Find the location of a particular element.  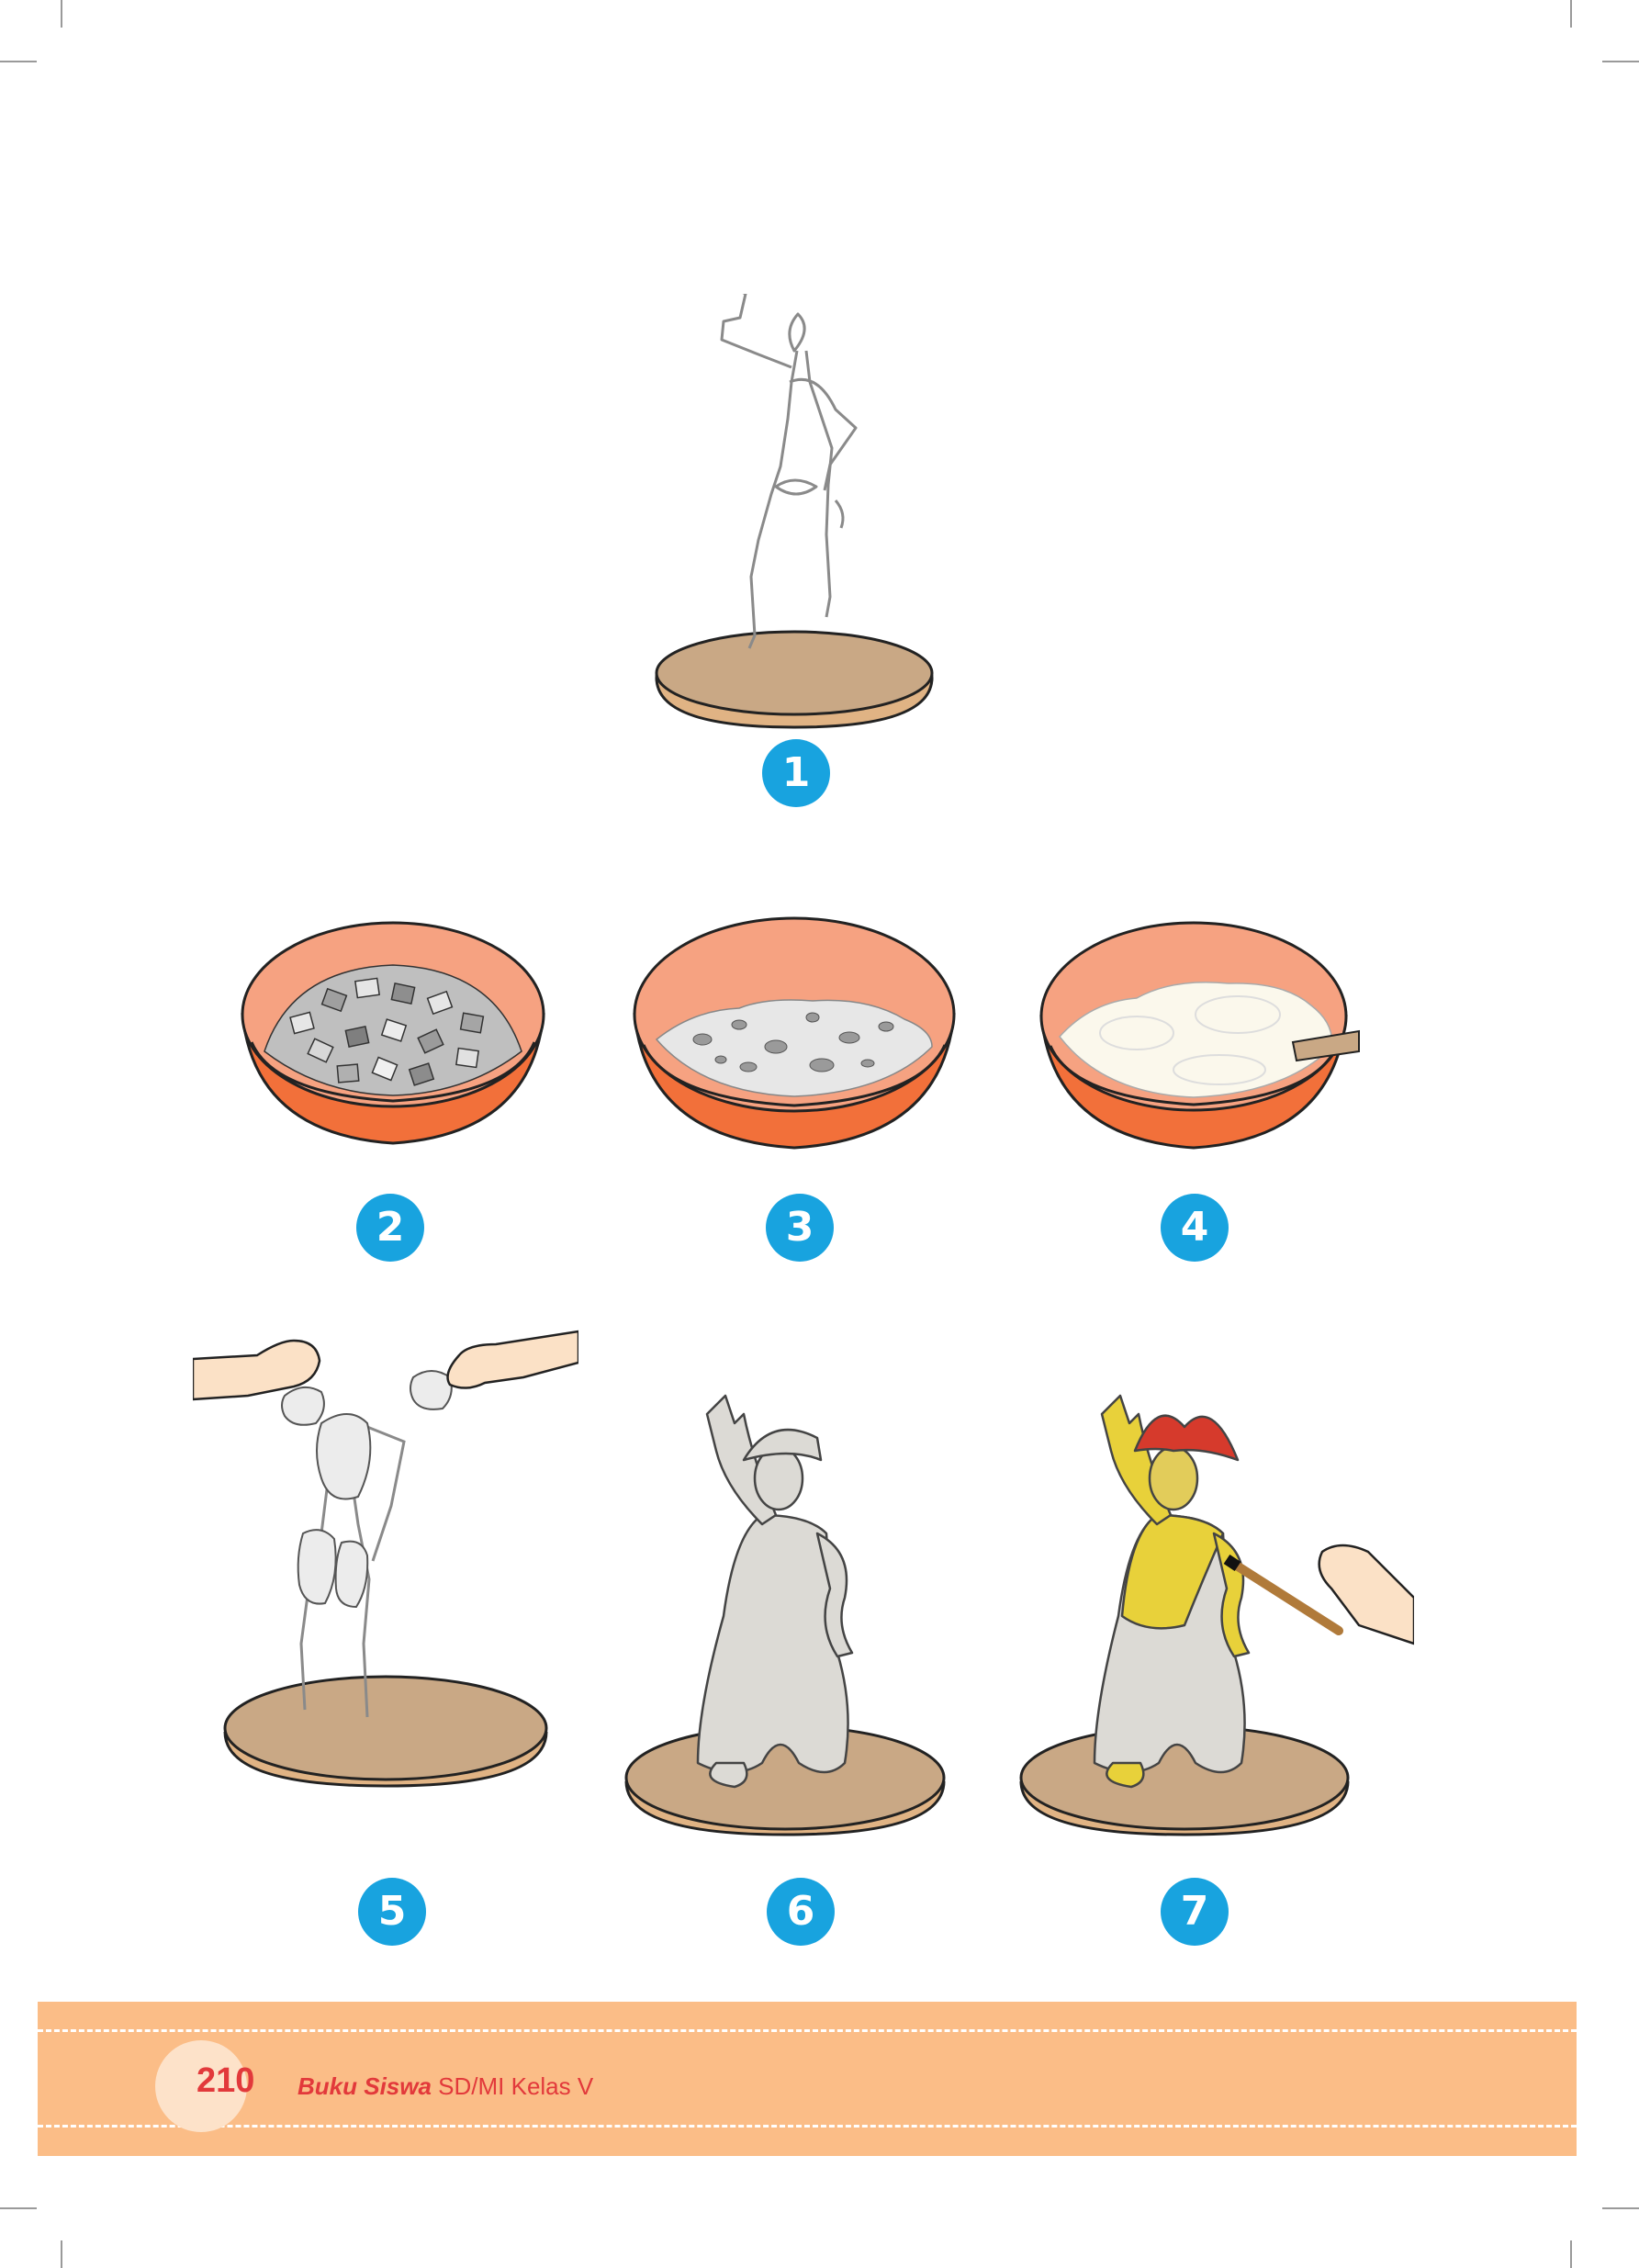

page-number-circle is located at coordinates (201, 2086).